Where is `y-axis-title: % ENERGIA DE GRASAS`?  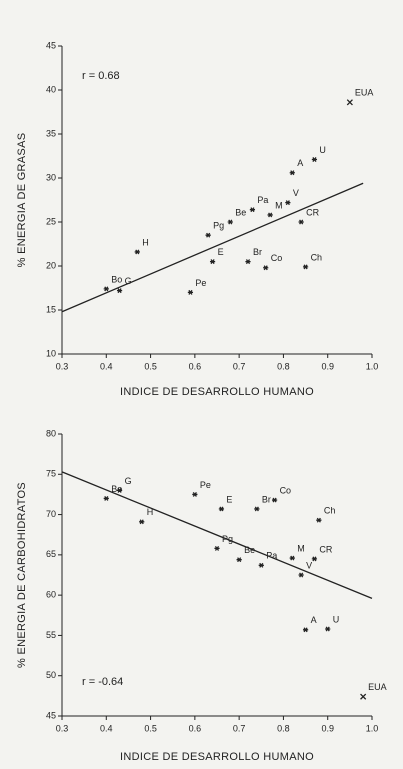
y-axis-title: % ENERGIA DE GRASAS is located at coordinates (22, 200).